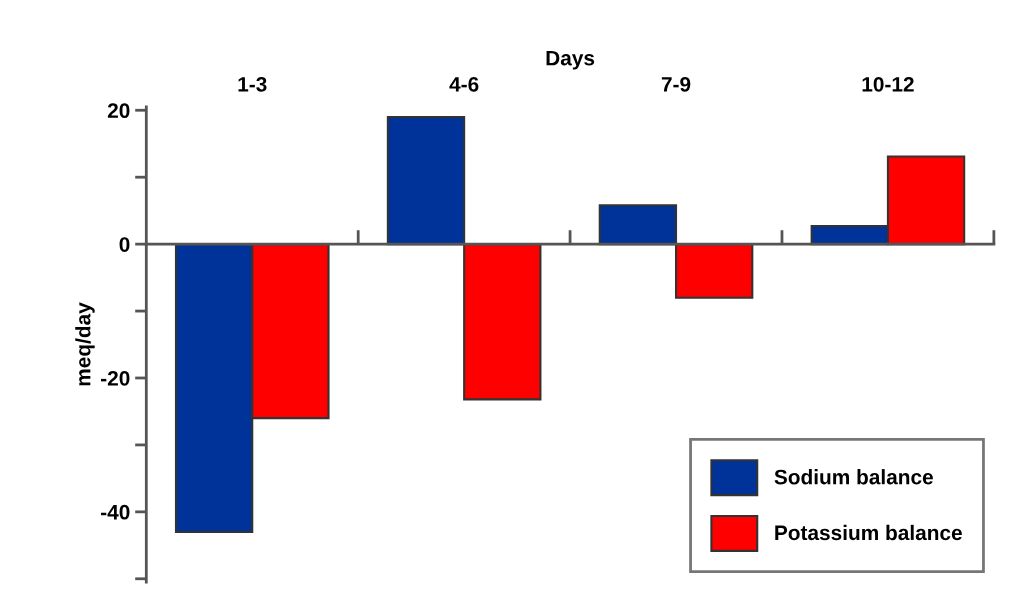 The height and width of the screenshot is (594, 1009). Describe the element at coordinates (570, 60) in the screenshot. I see `x-axis-title: Days` at that location.